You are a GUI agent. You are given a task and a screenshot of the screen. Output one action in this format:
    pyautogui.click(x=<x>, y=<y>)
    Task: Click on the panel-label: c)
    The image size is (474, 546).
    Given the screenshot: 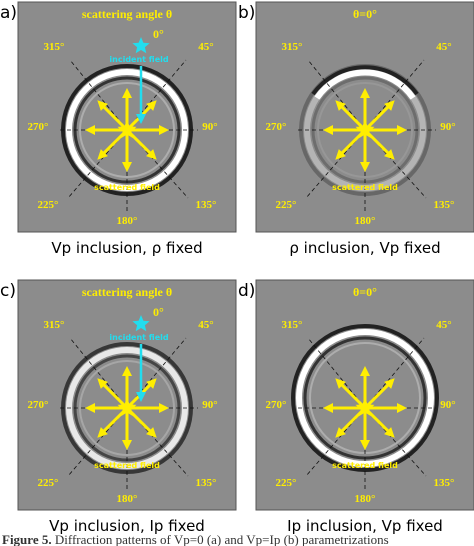 What is the action you would take?
    pyautogui.click(x=8, y=291)
    